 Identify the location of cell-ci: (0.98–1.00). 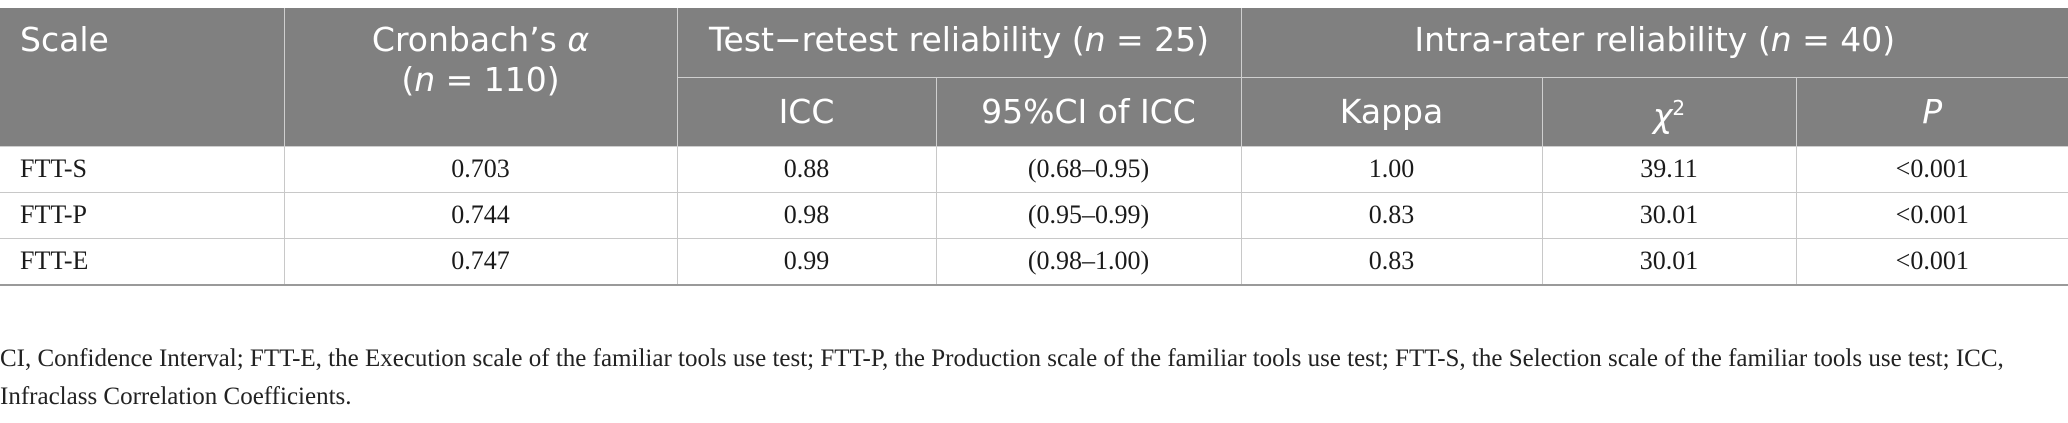
(1089, 262).